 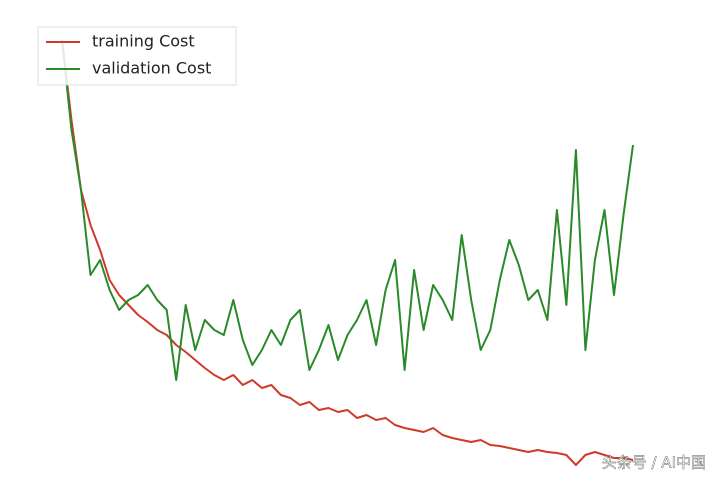 I want to click on legend-label: validation Cost, so click(x=151, y=68).